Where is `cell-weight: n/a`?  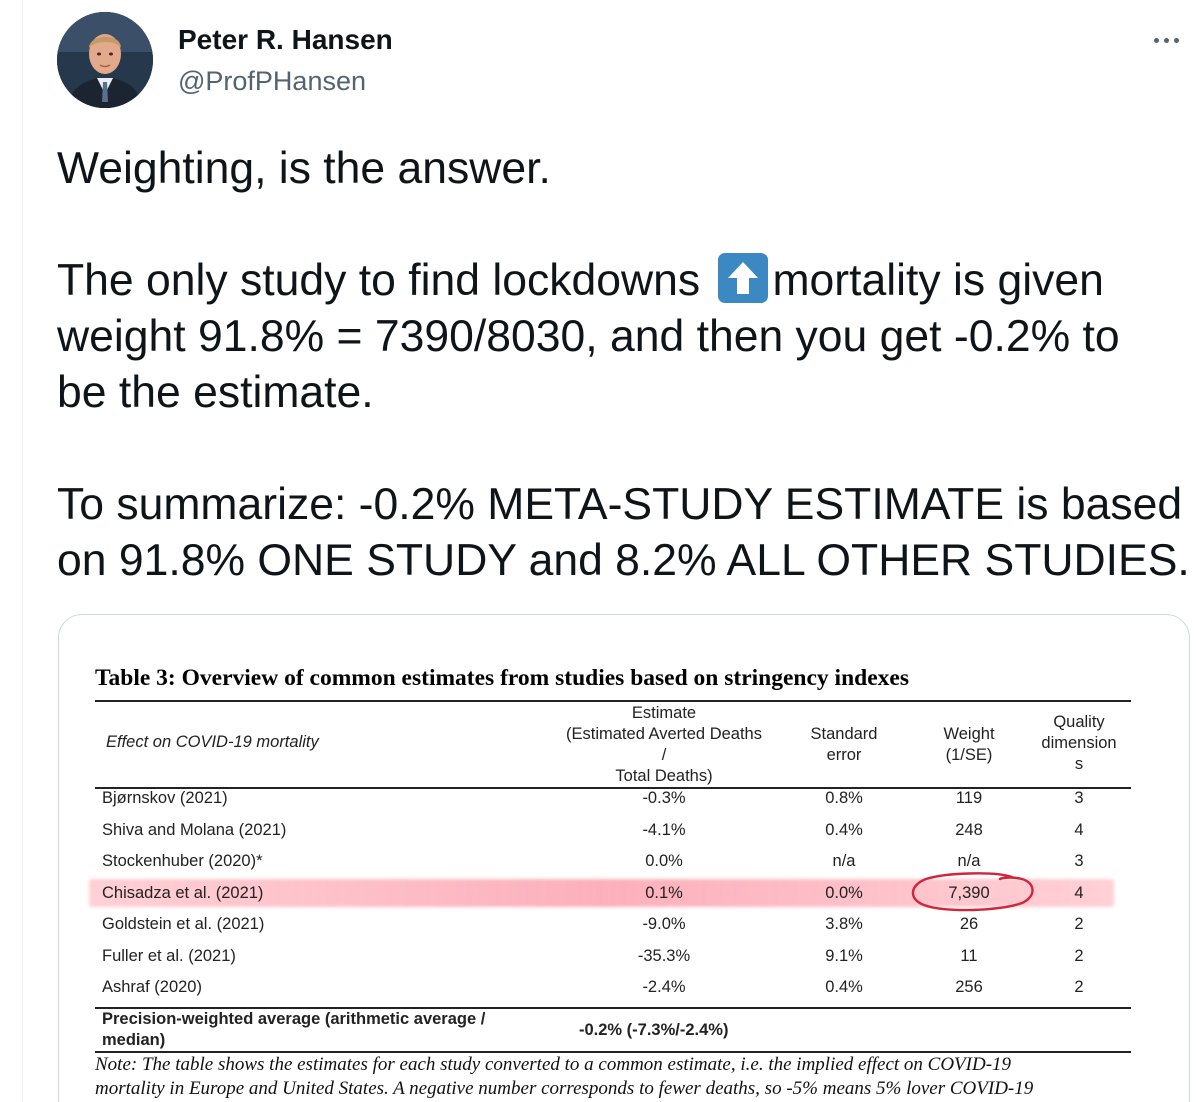 cell-weight: n/a is located at coordinates (969, 861).